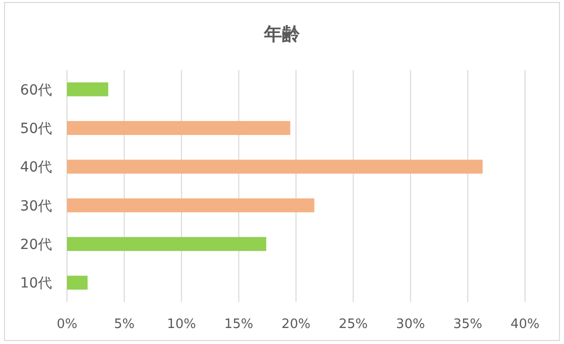 The width and height of the screenshot is (564, 344). Describe the element at coordinates (296, 324) in the screenshot. I see `x-tick-label: 20%` at that location.